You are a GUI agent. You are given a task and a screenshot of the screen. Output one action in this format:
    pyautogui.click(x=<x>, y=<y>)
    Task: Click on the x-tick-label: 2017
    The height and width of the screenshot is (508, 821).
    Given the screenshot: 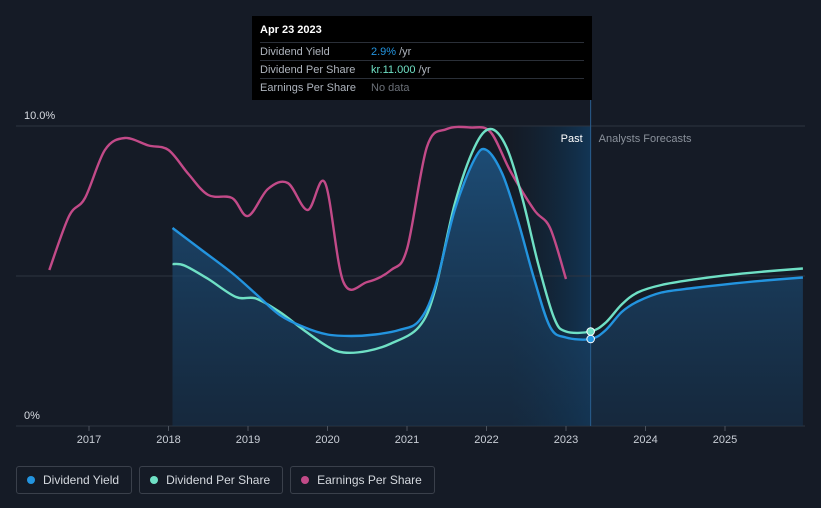 What is the action you would take?
    pyautogui.click(x=89, y=440)
    